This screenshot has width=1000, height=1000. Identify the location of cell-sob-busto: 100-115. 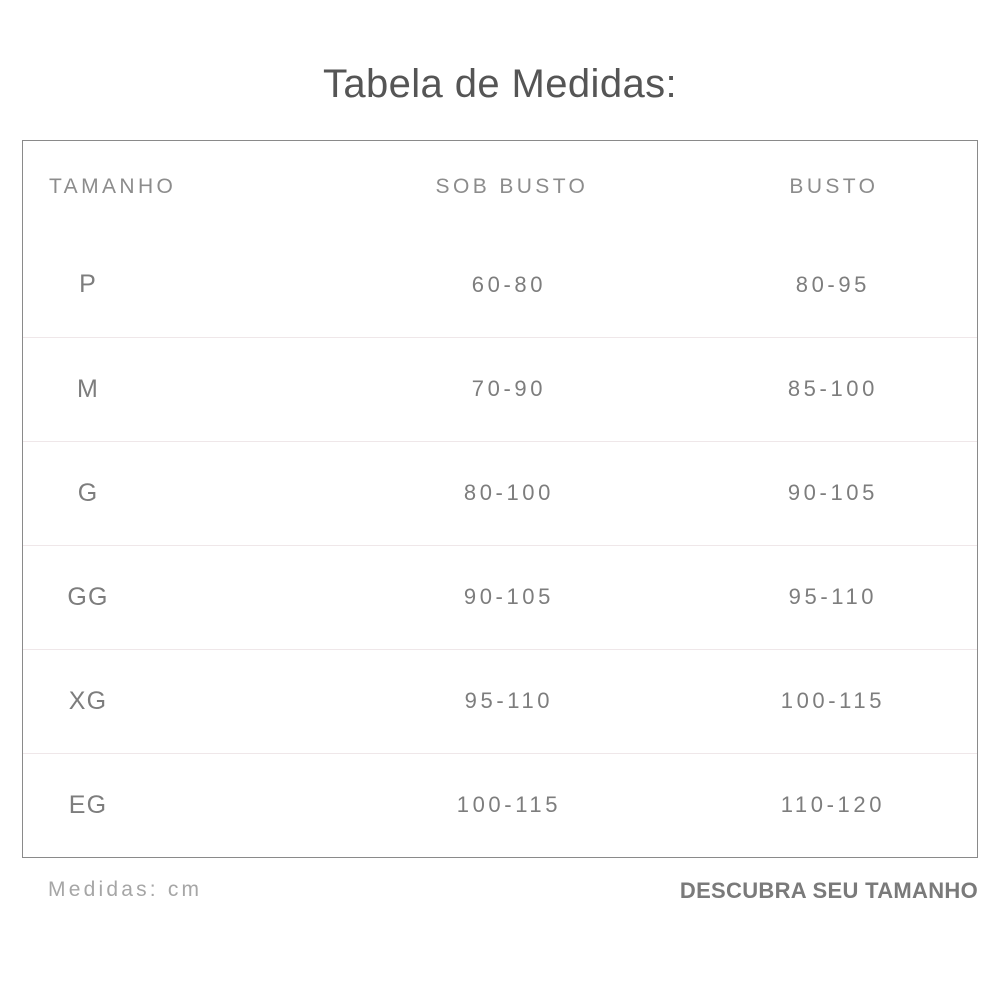
(509, 805).